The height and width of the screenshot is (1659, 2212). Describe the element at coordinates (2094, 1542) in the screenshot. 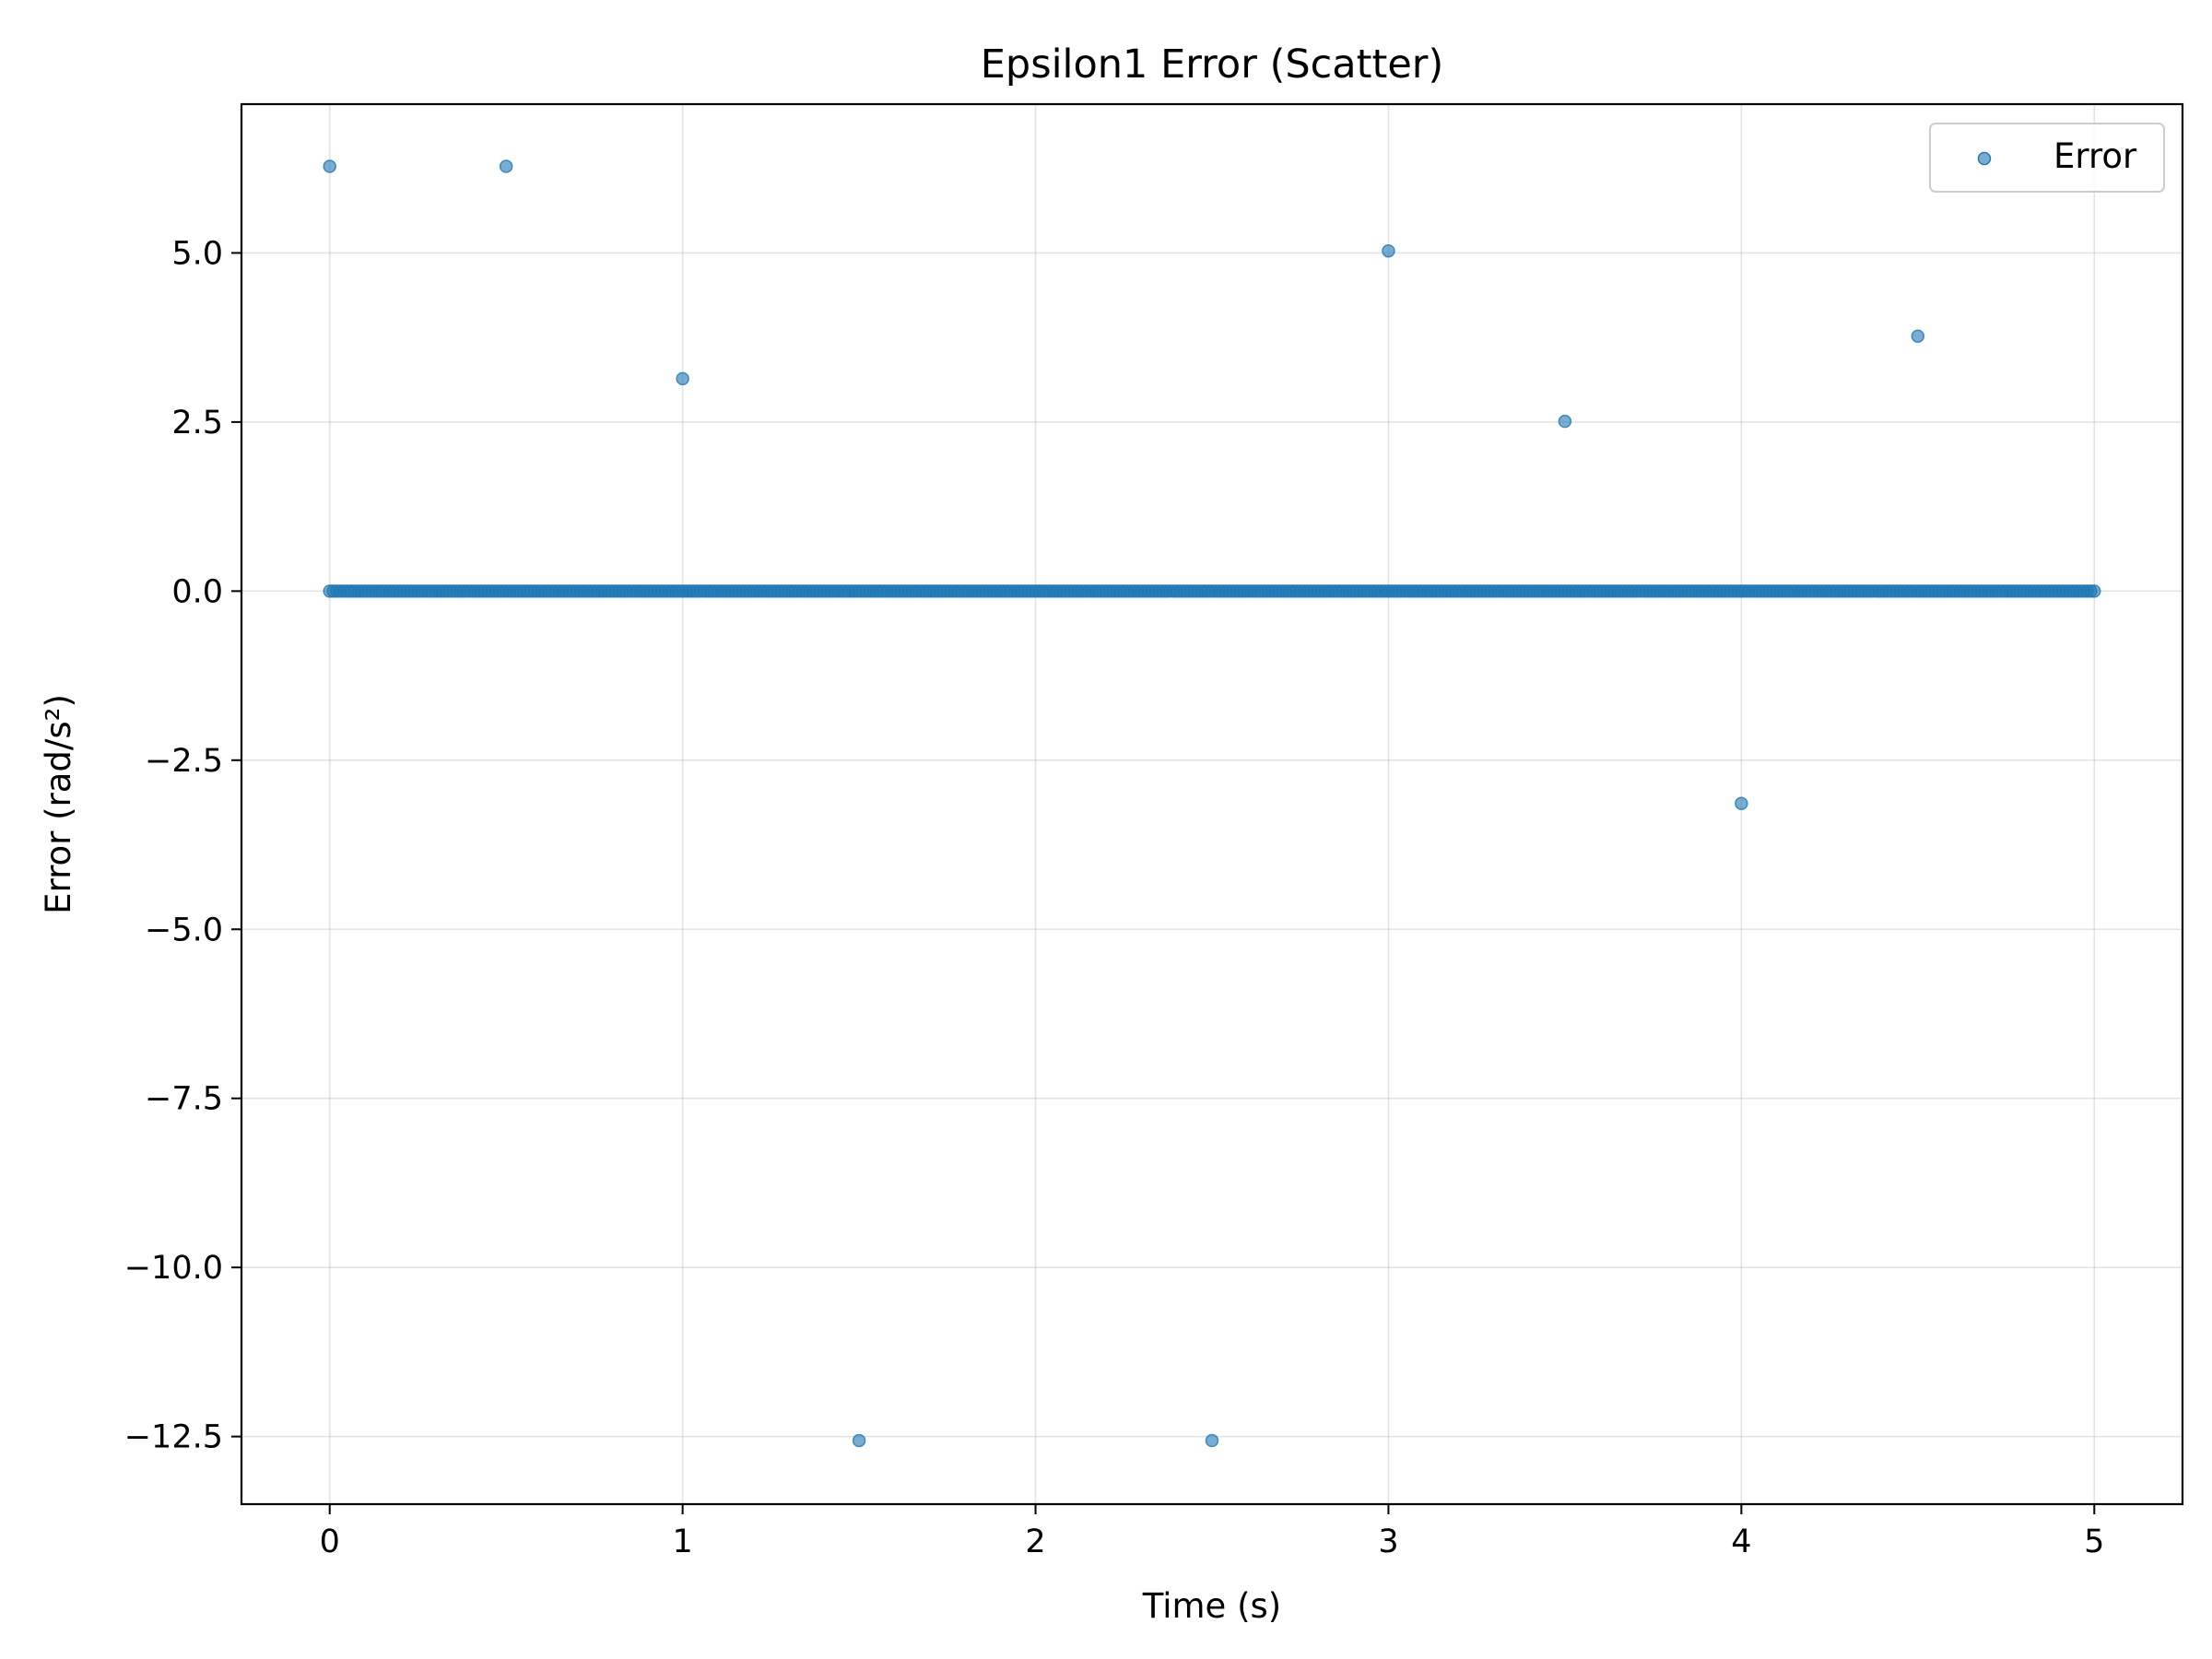

I see `x-tick-label: 5` at that location.